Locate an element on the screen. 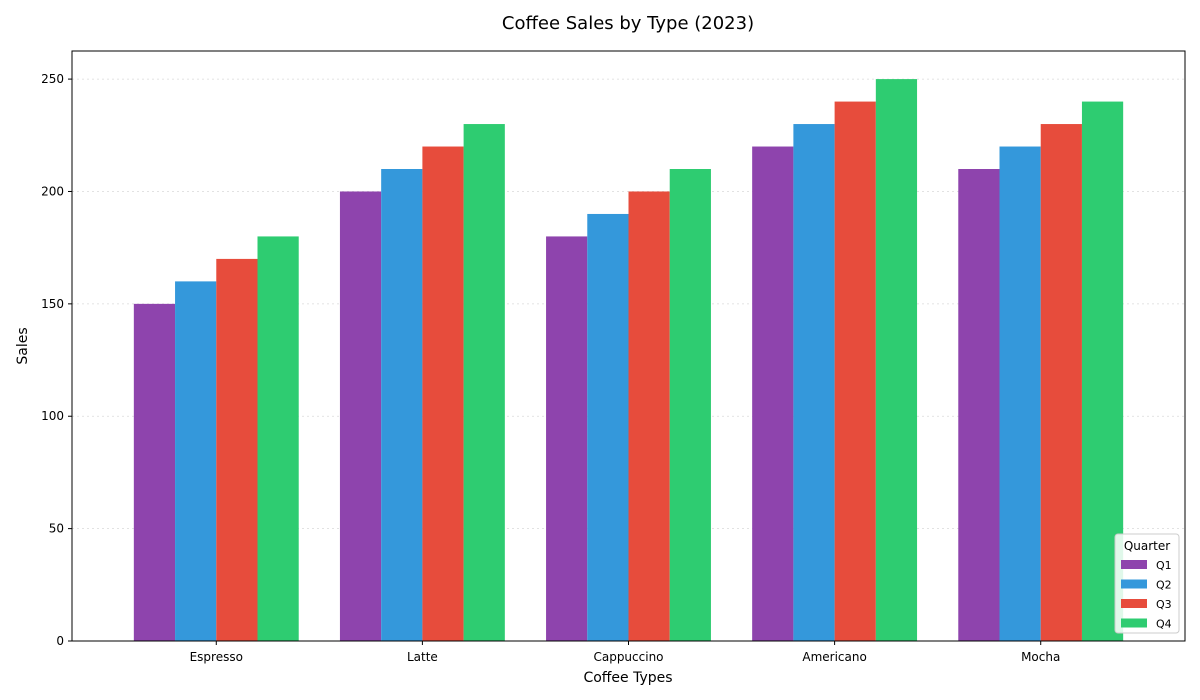 The image size is (1200, 700). x-tick-label: Cappuccino is located at coordinates (628, 657).